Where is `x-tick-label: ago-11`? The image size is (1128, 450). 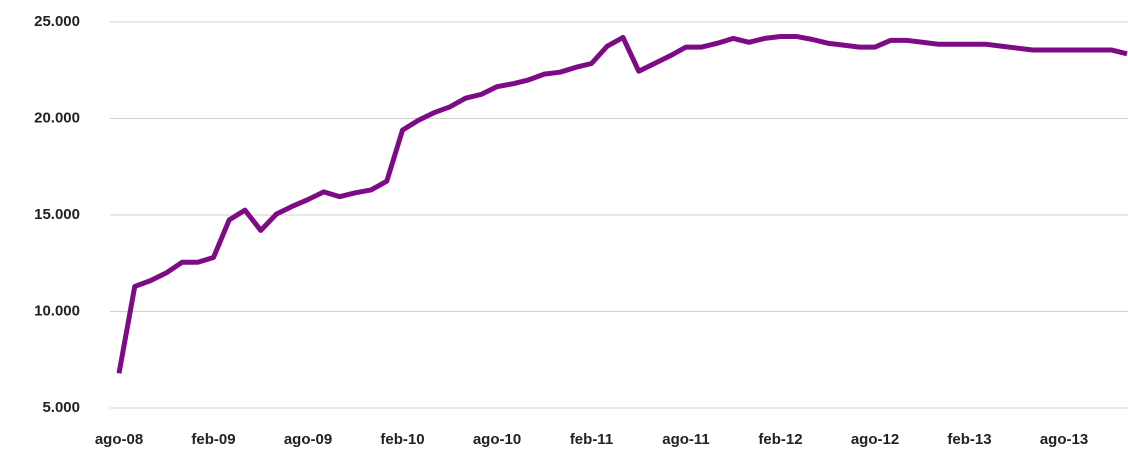
x-tick-label: ago-11 is located at coordinates (686, 439).